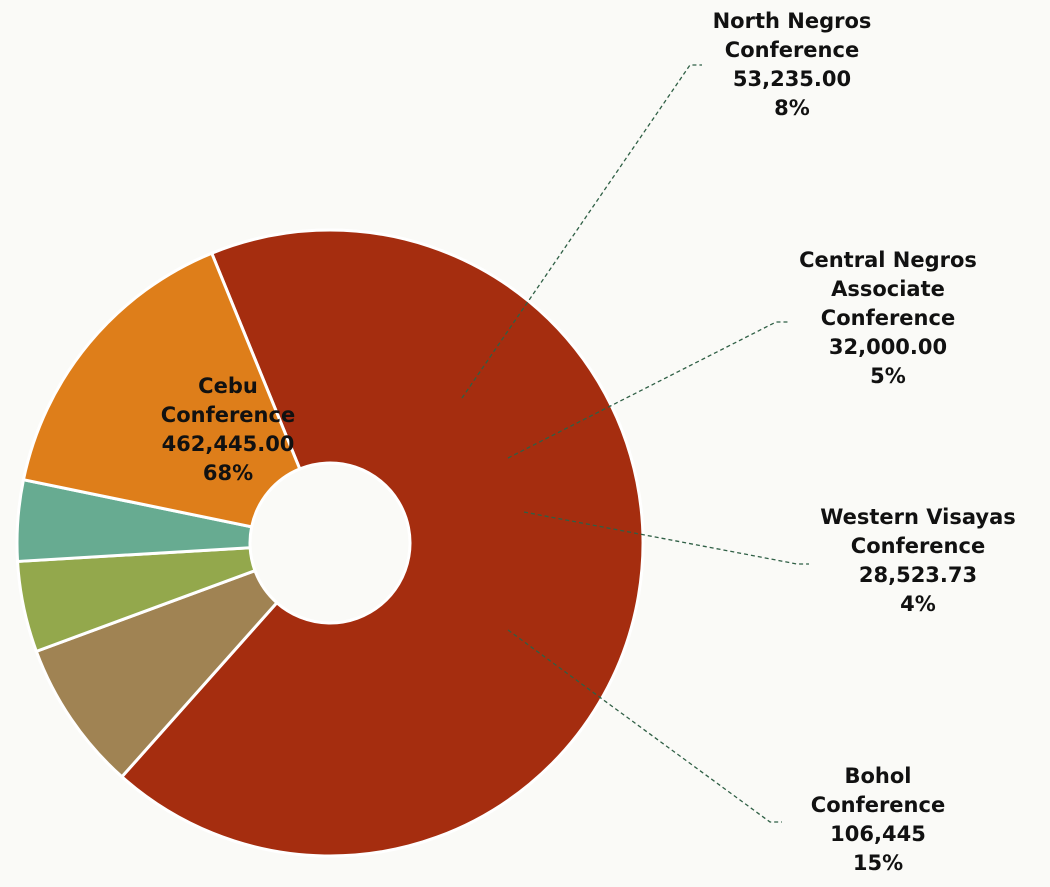 The height and width of the screenshot is (887, 1050). Describe the element at coordinates (581, 231) in the screenshot. I see `leader-line-north-negros-conference` at that location.